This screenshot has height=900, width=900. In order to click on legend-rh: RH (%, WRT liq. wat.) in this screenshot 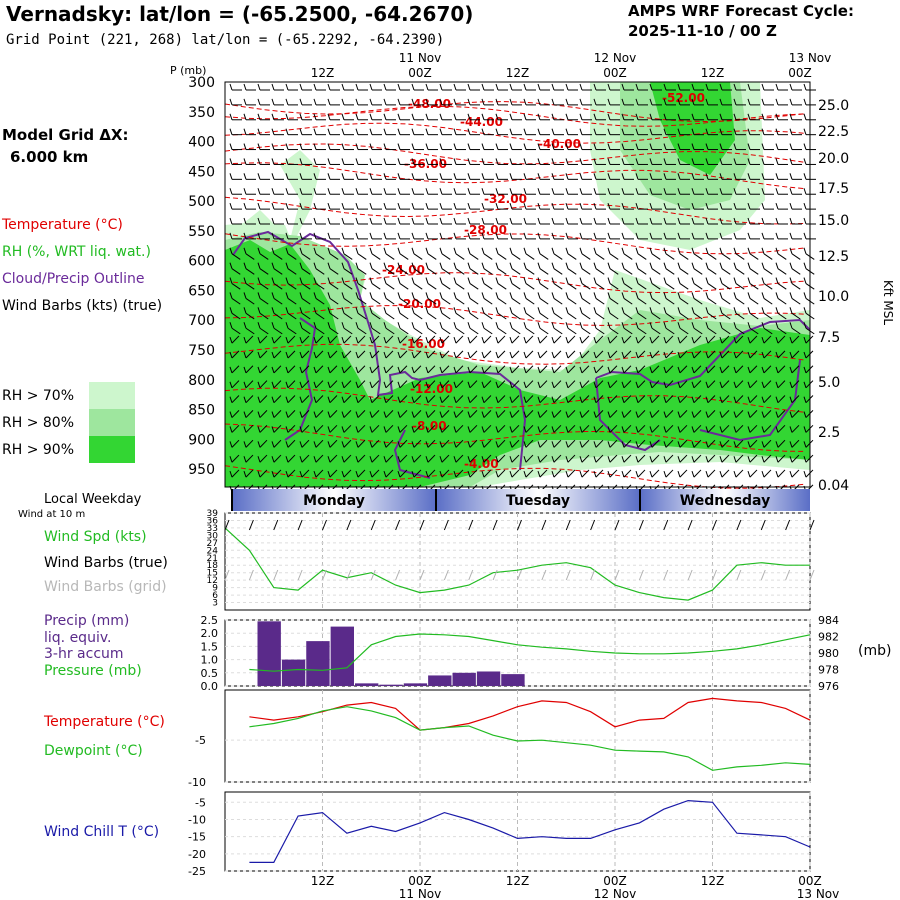, I will do `click(76, 252)`.